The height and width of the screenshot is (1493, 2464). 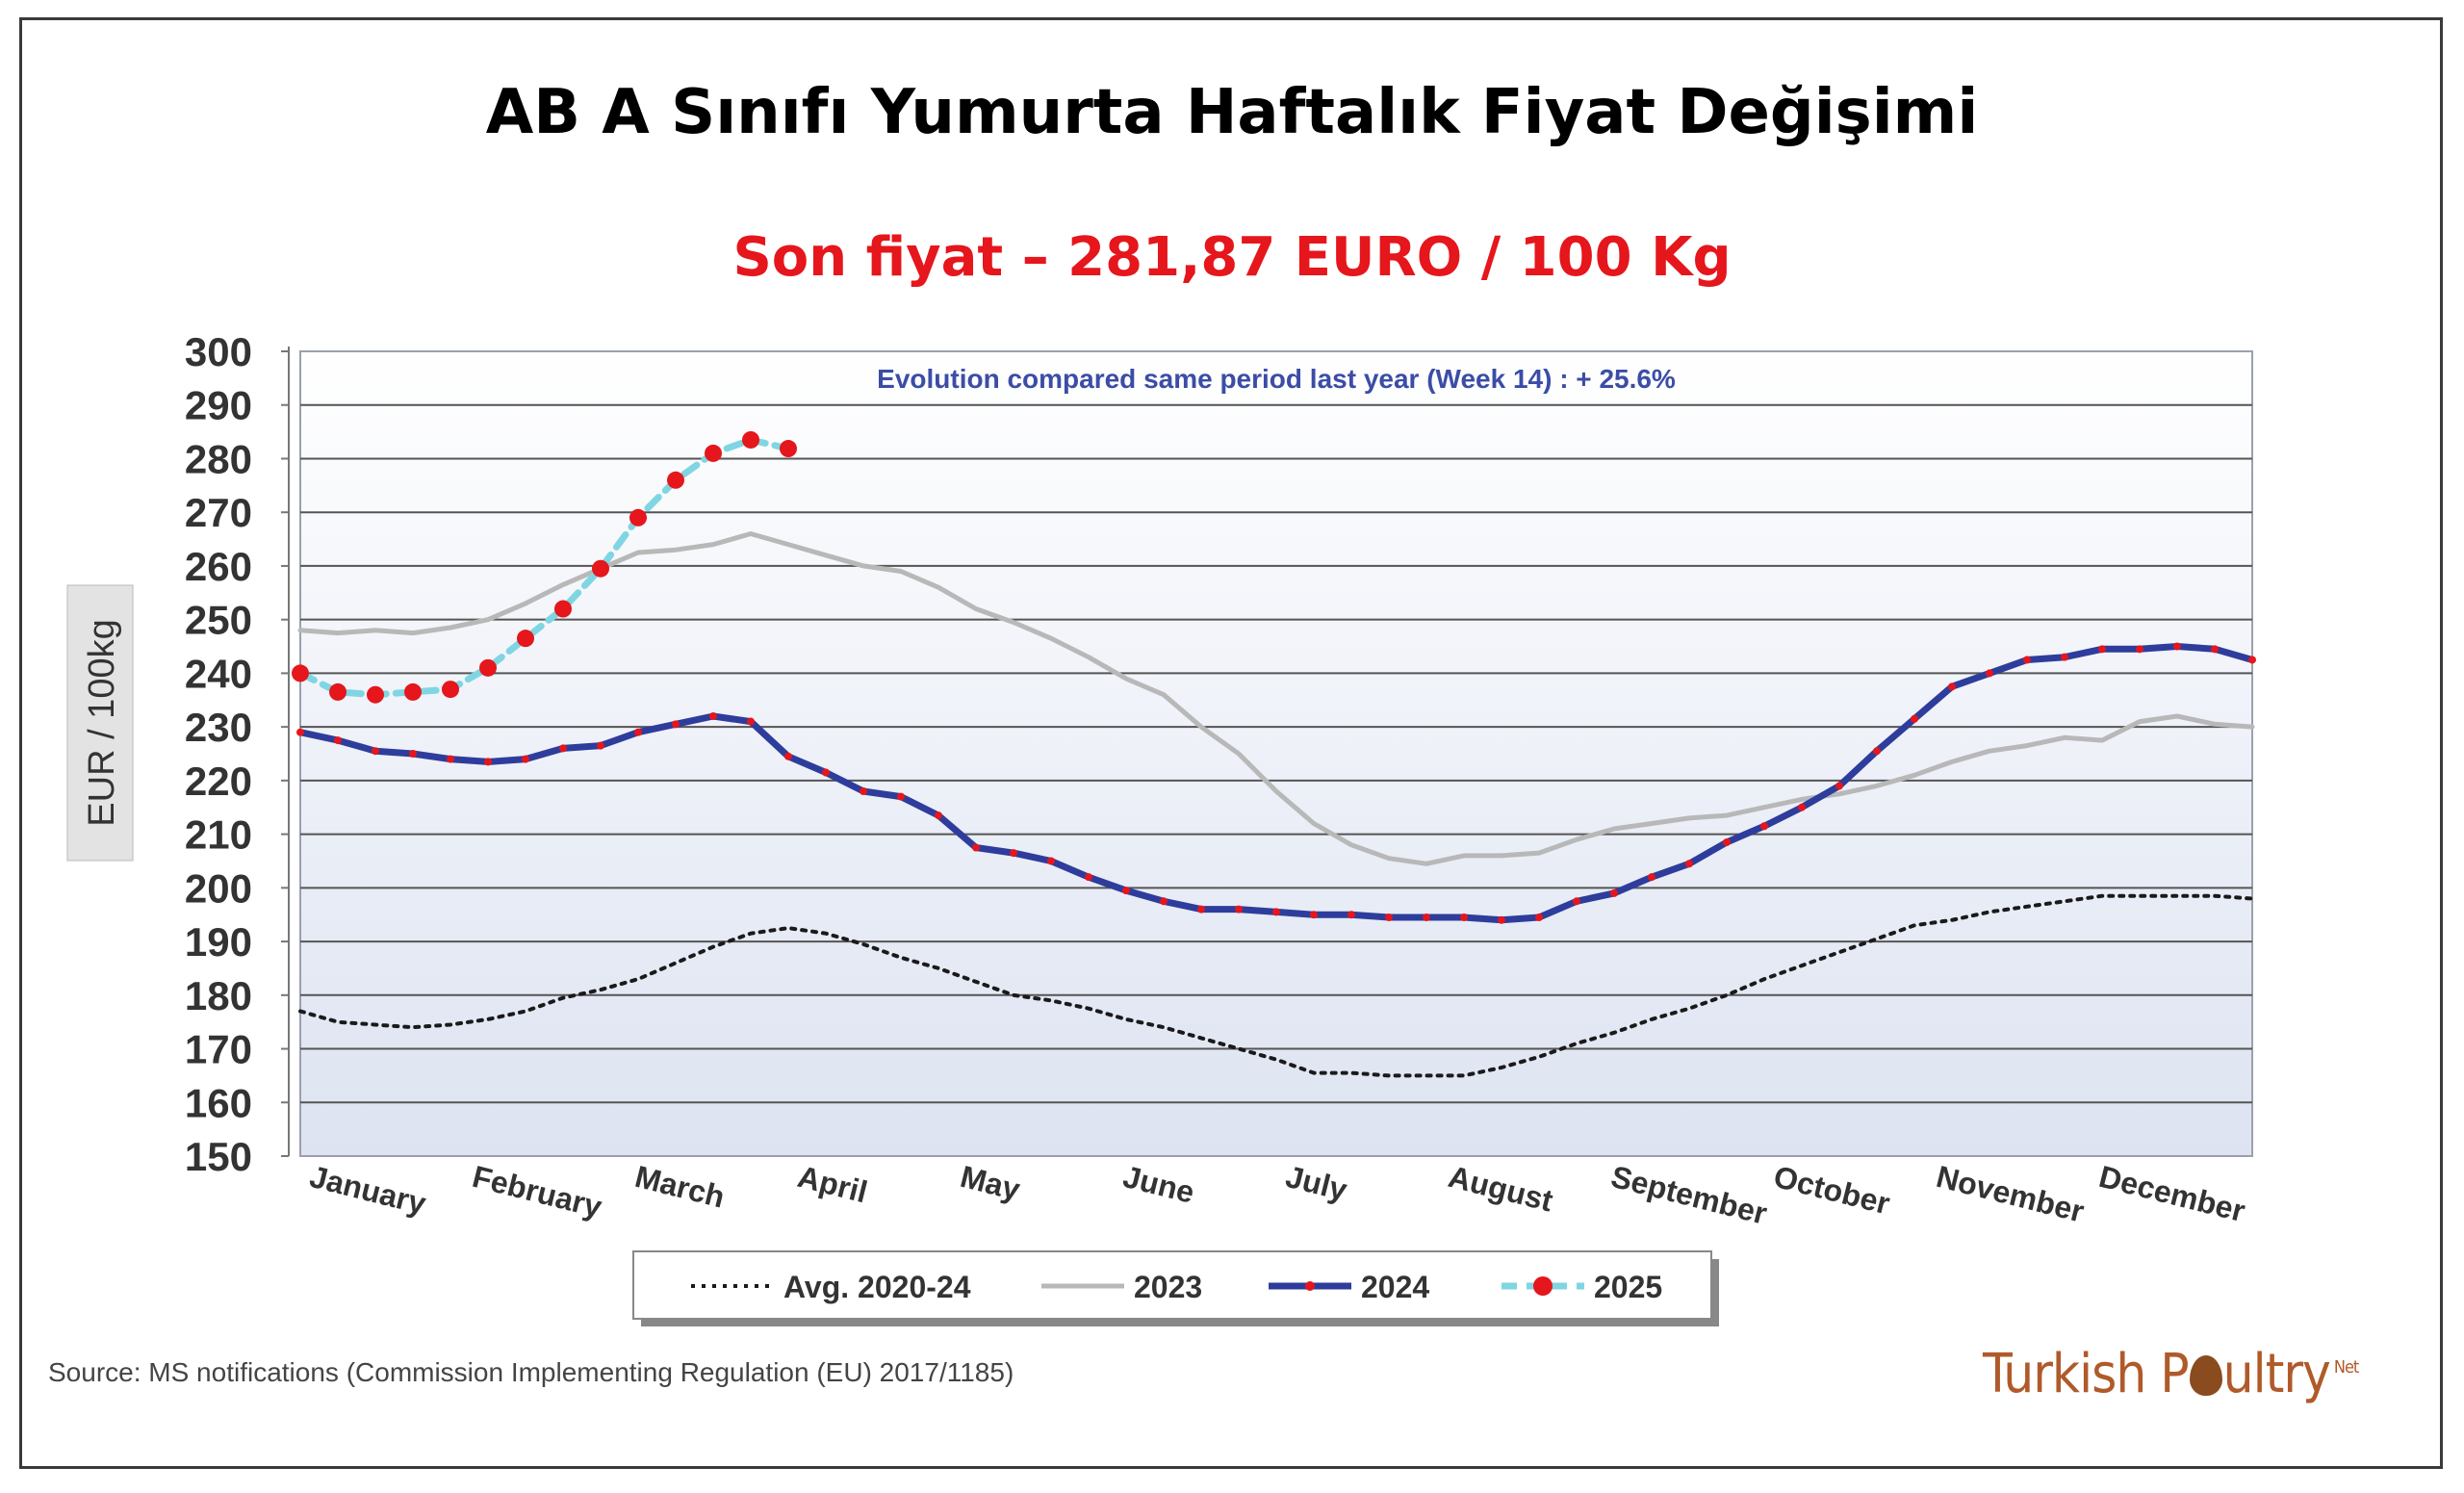 I want to click on x-month-label: June, so click(x=1158, y=1184).